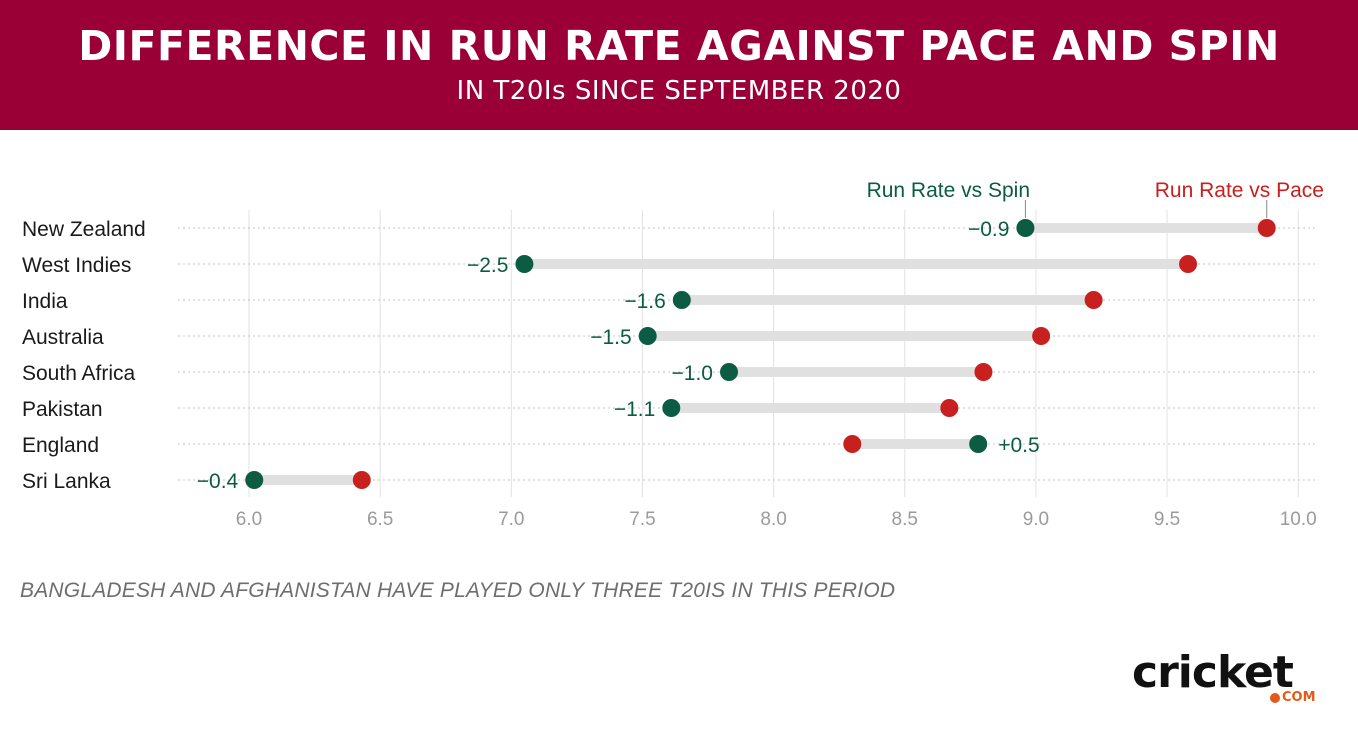 The image size is (1358, 748). I want to click on difference-label: +0.5, so click(1018, 445).